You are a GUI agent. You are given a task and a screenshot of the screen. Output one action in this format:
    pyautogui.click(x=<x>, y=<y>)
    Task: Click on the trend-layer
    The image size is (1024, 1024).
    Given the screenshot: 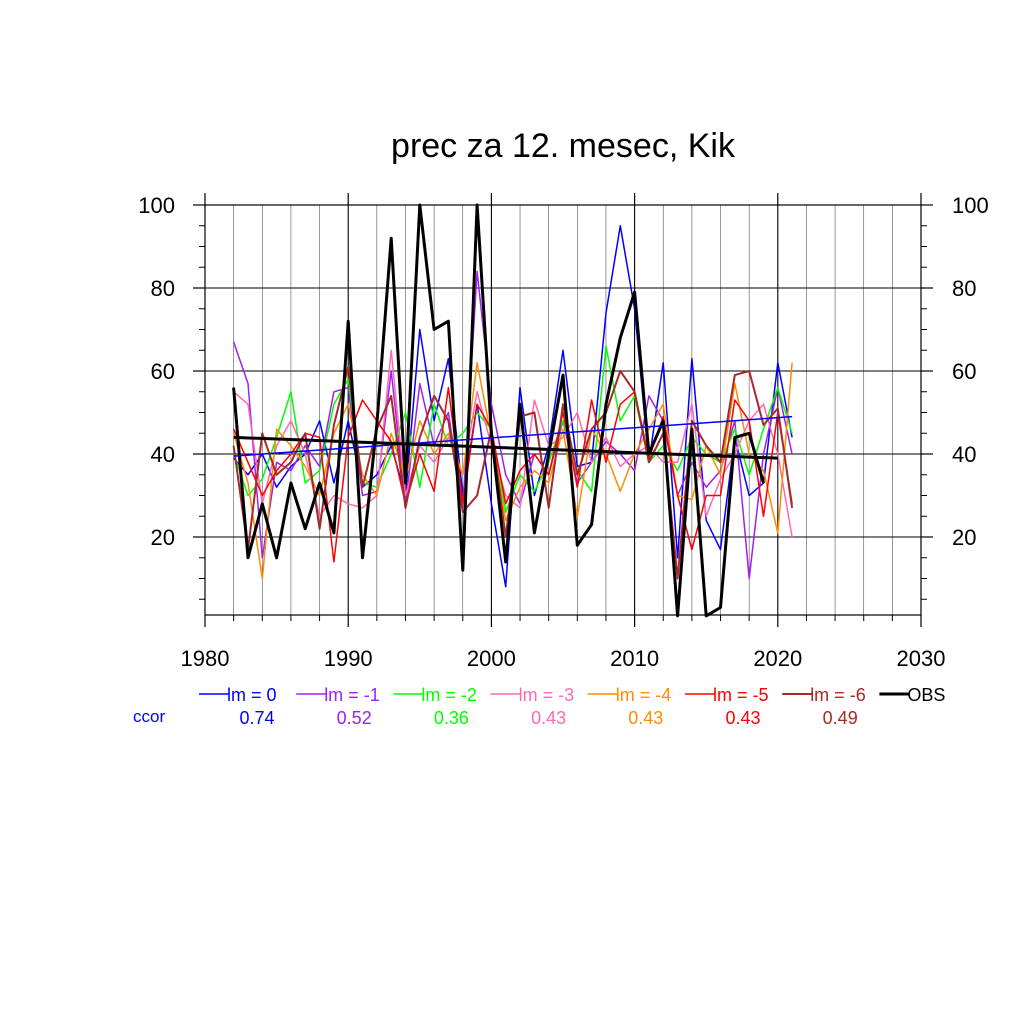 What is the action you would take?
    pyautogui.click(x=513, y=437)
    